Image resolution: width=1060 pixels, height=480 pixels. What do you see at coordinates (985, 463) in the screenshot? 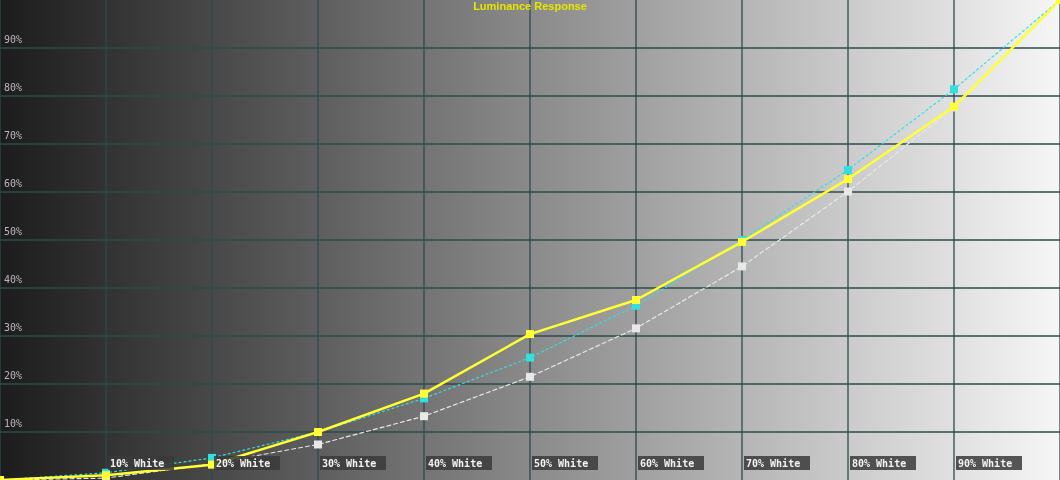
I see `x-tick-label: 90% White` at bounding box center [985, 463].